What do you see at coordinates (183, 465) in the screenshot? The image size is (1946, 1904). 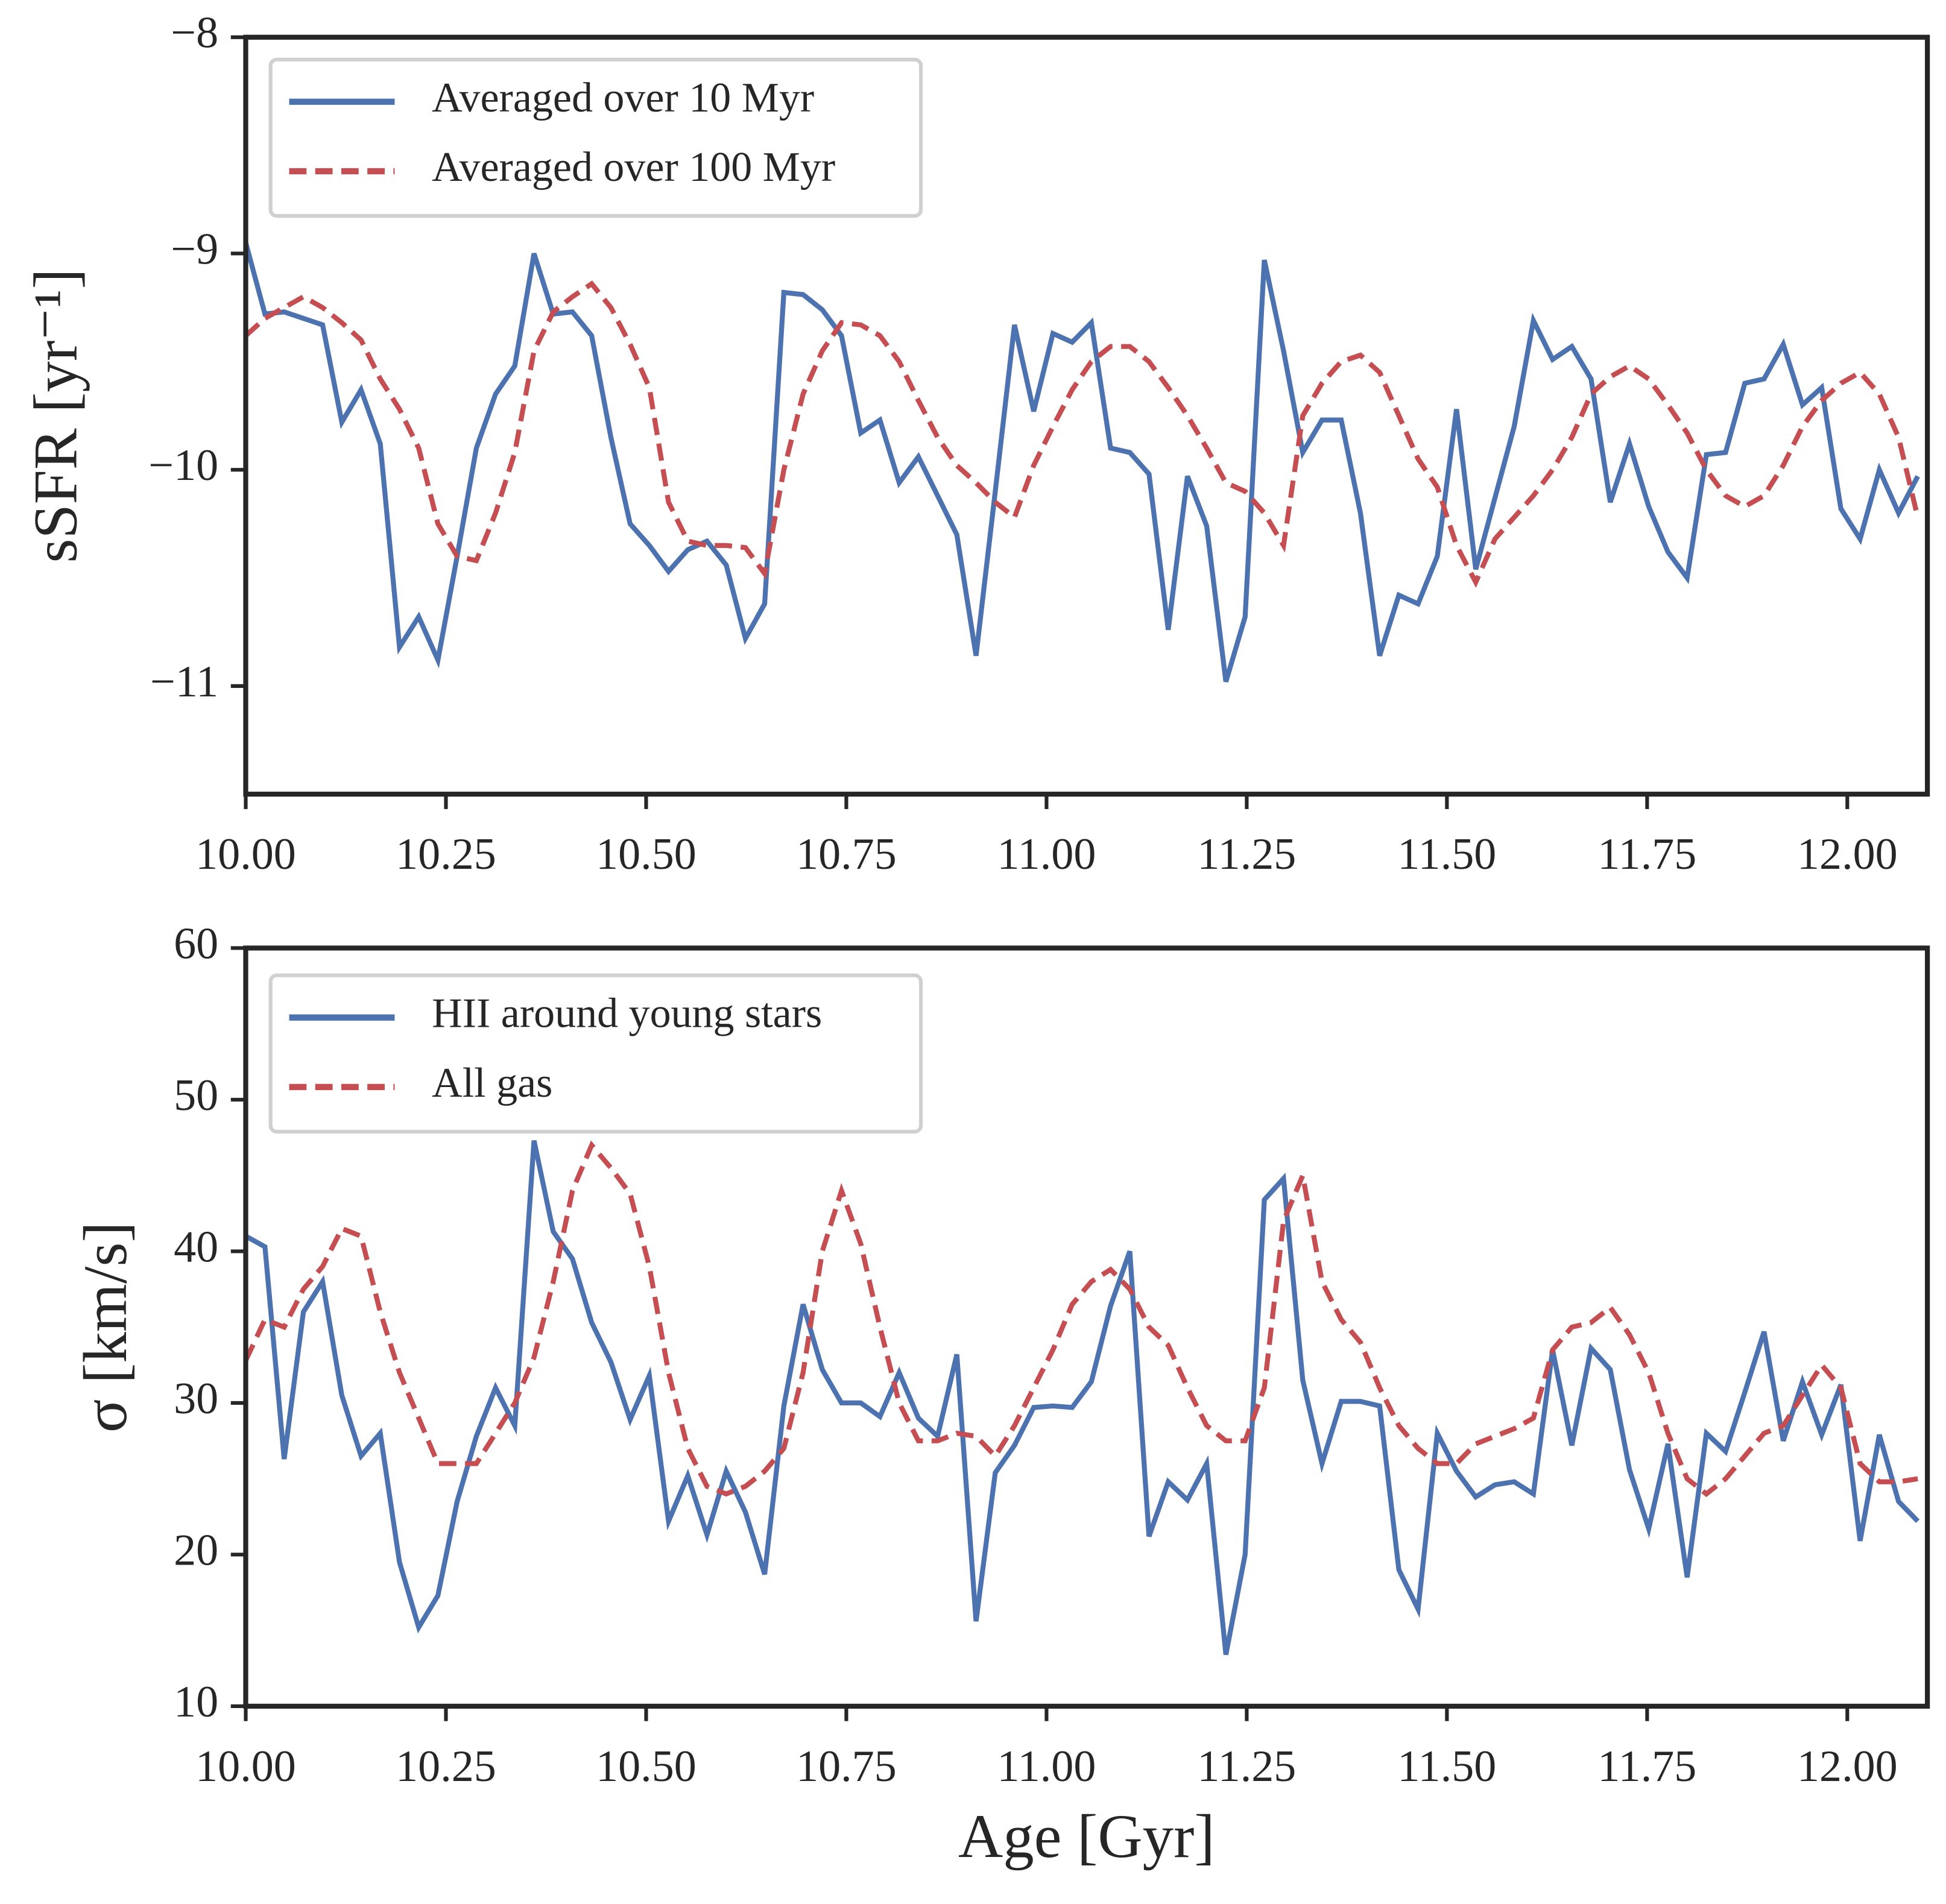 I see `y-tick-label: −10` at bounding box center [183, 465].